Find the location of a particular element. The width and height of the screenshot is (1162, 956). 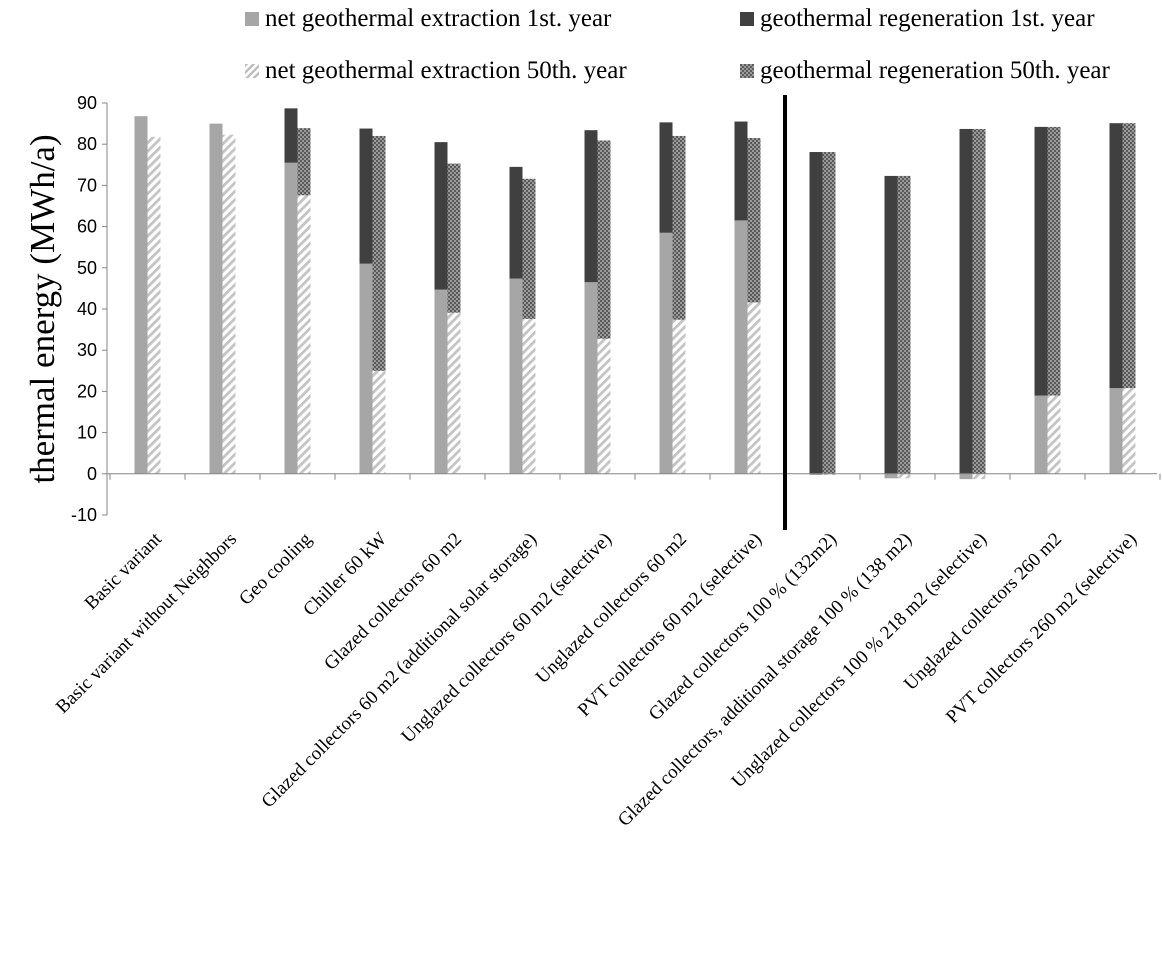

legend-swatch-regeneration-50th is located at coordinates (747, 71).